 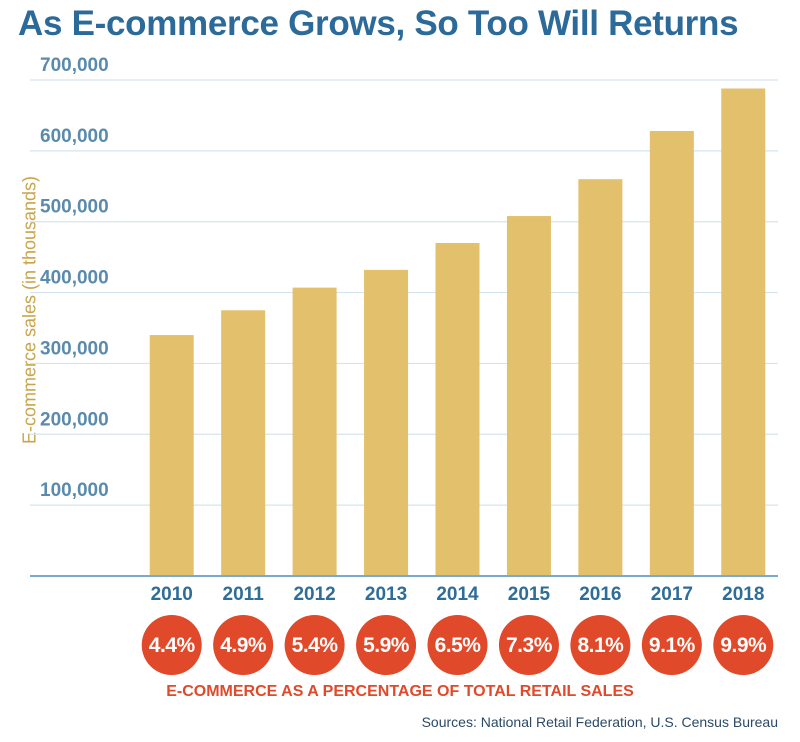 I want to click on x-tick-label: 2014, so click(x=457, y=594).